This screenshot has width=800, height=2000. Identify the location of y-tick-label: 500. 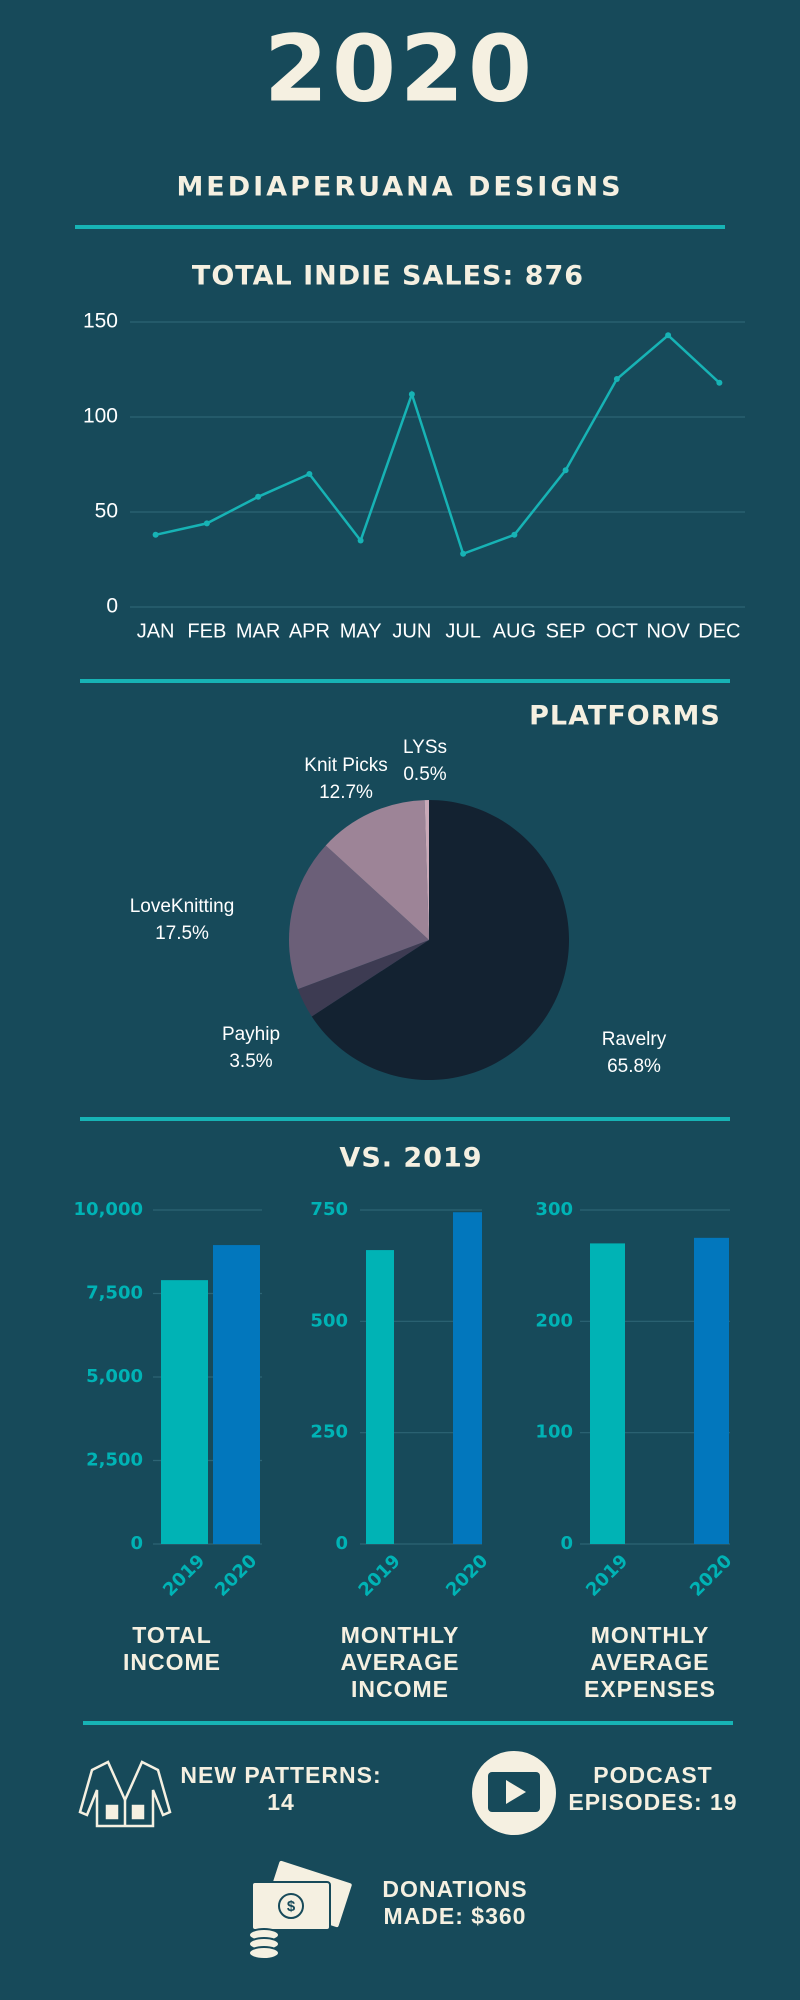
(329, 1320).